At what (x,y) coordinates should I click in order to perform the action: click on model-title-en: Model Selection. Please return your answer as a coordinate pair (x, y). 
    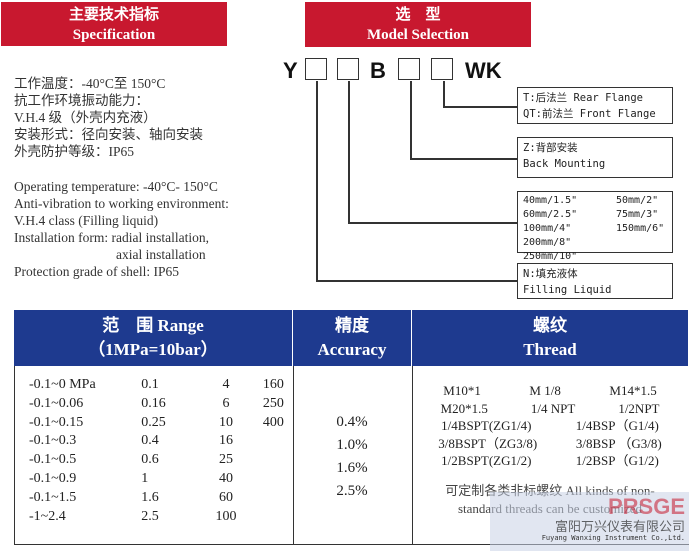
    Looking at the image, I should click on (418, 35).